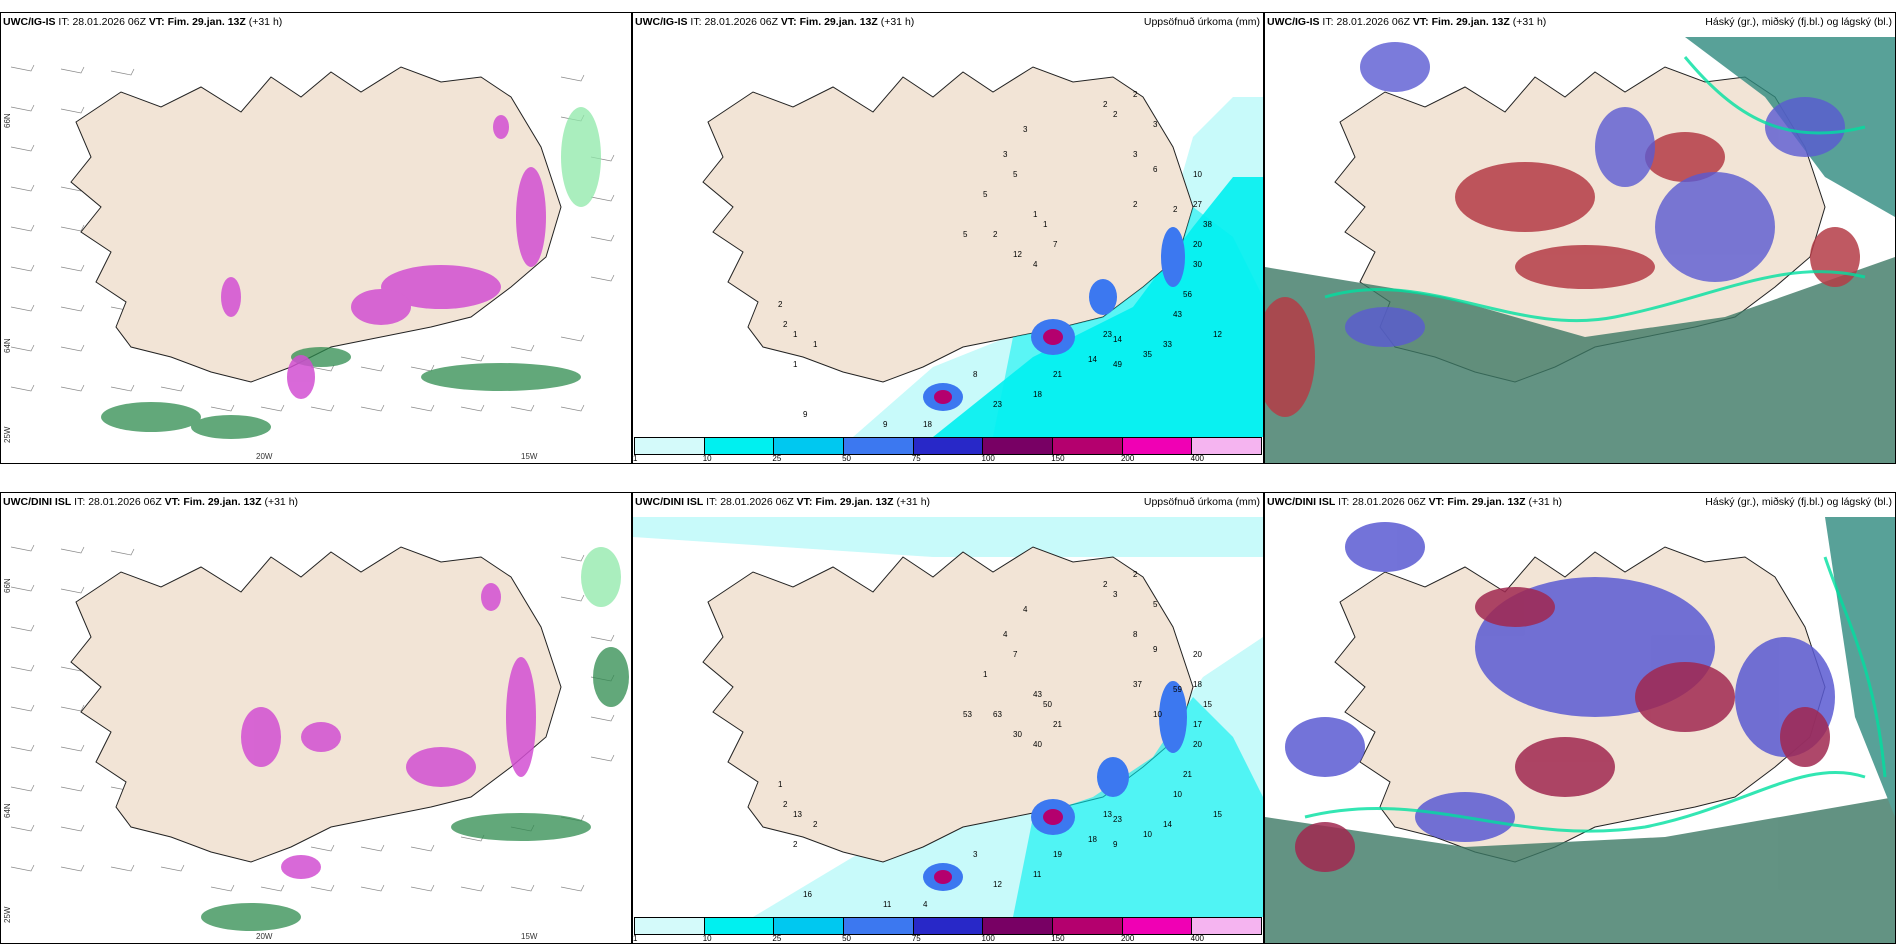  I want to click on precip-value-label: 33, so click(1167, 344).